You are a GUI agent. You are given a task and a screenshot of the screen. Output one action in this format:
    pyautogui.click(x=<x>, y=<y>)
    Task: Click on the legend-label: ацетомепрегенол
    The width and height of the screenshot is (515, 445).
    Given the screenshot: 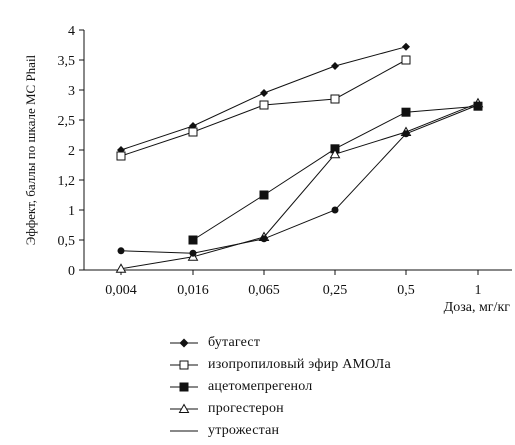 What is the action you would take?
    pyautogui.click(x=260, y=386)
    